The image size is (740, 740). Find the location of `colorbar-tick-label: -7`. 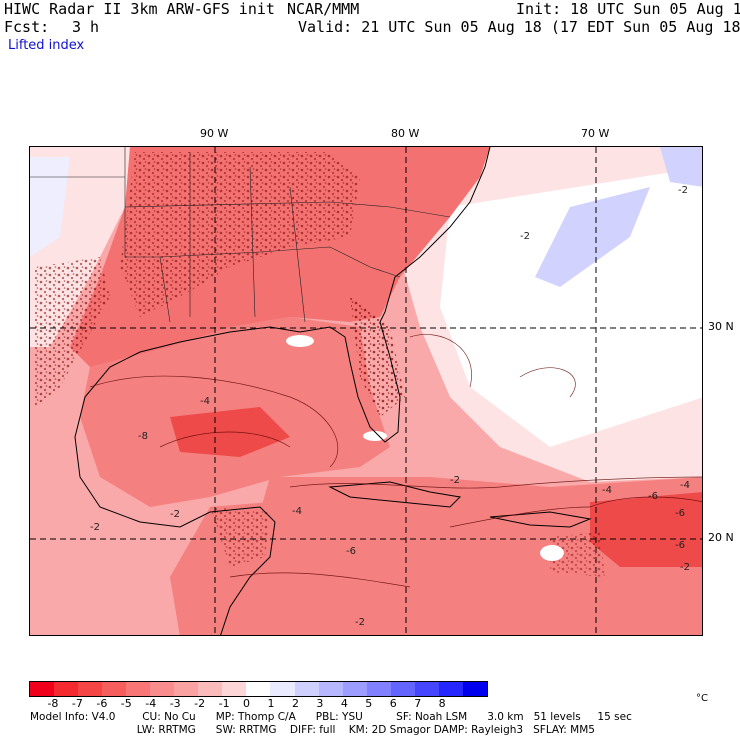

colorbar-tick-label: -7 is located at coordinates (77, 703).